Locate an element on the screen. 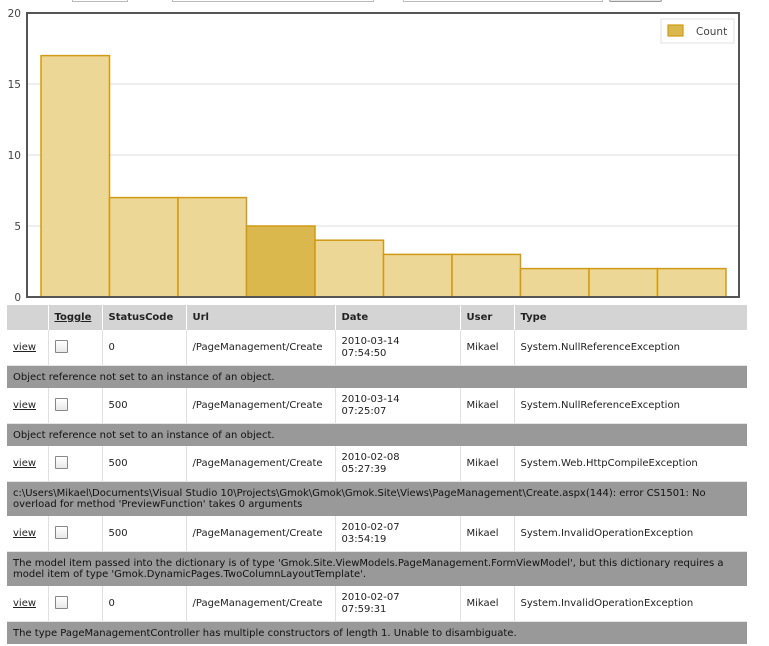 The width and height of the screenshot is (769, 646). y-tick-label: 10 is located at coordinates (14, 156).